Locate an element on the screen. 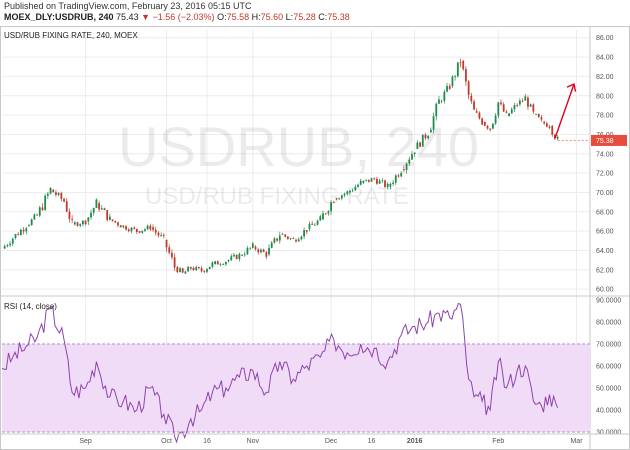 The width and height of the screenshot is (630, 450). forecast-arrow is located at coordinates (565, 111).